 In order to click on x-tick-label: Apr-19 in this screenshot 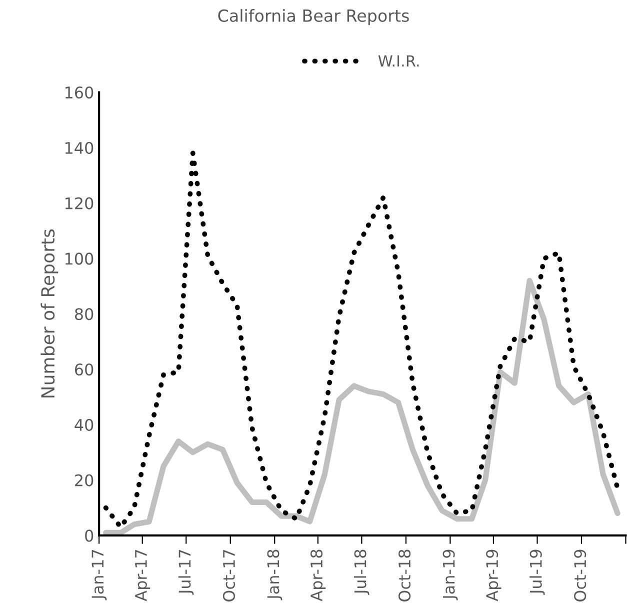, I will do `click(494, 576)`.